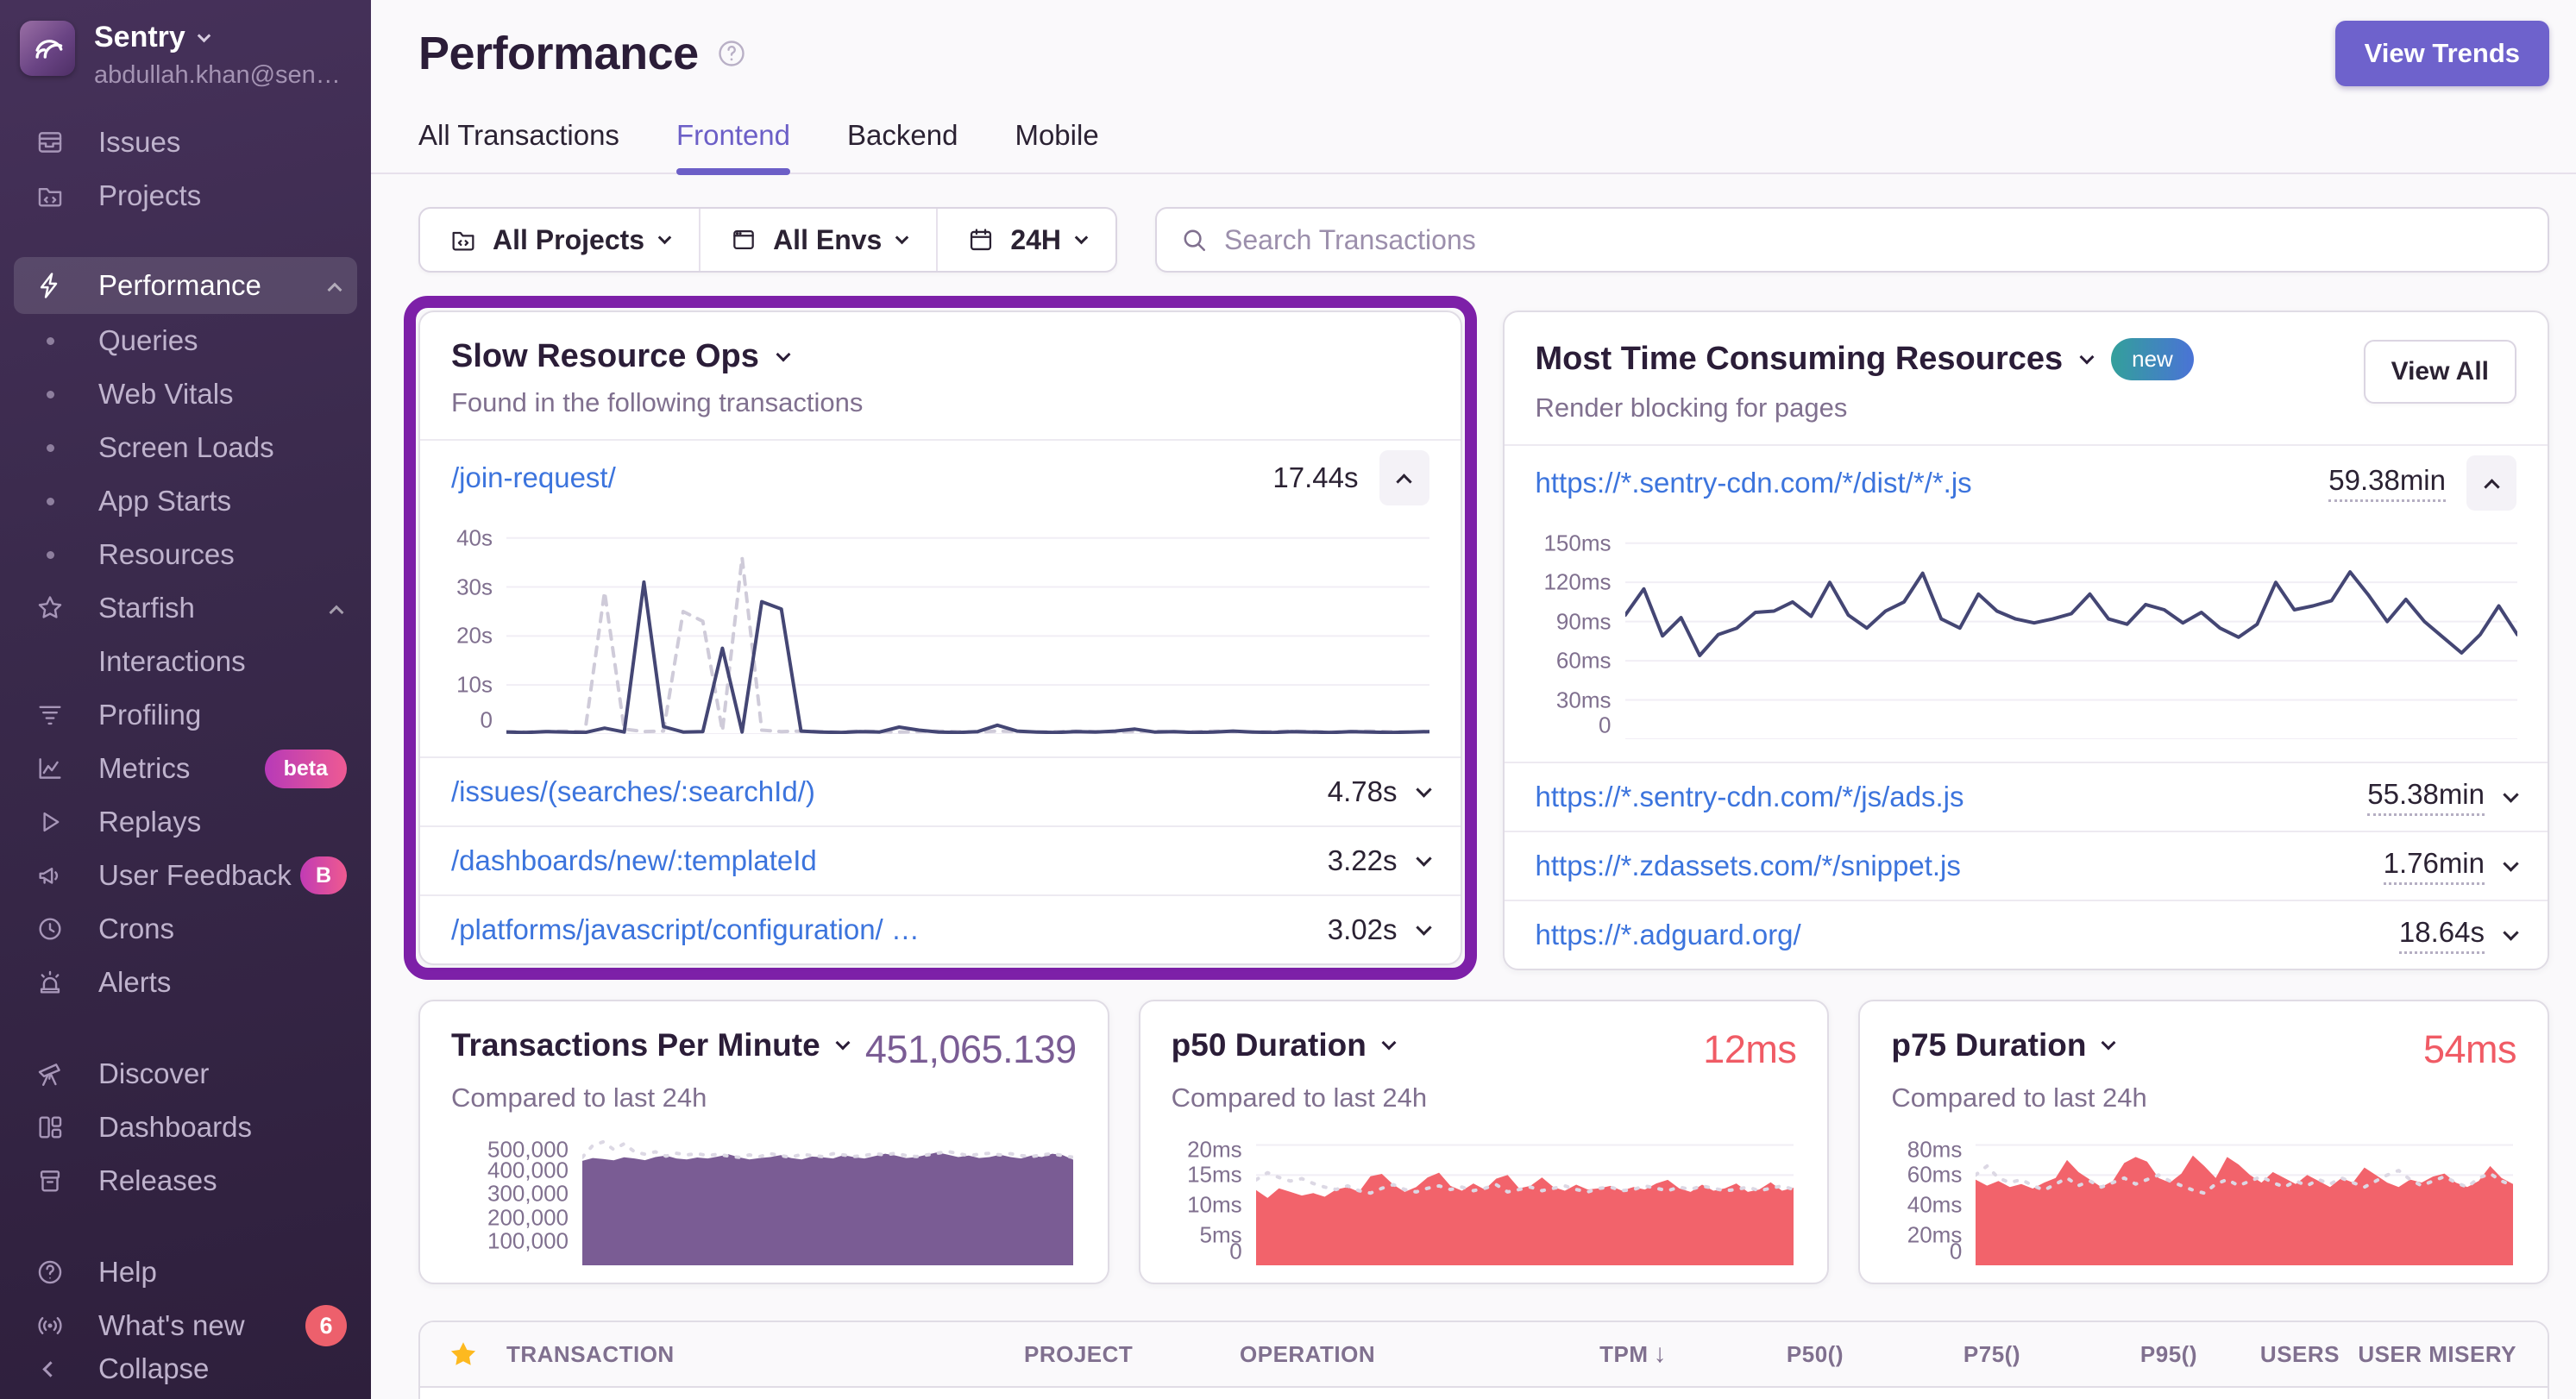  I want to click on resources-title-row: Most Time Consuming Resources new, so click(2026, 359).